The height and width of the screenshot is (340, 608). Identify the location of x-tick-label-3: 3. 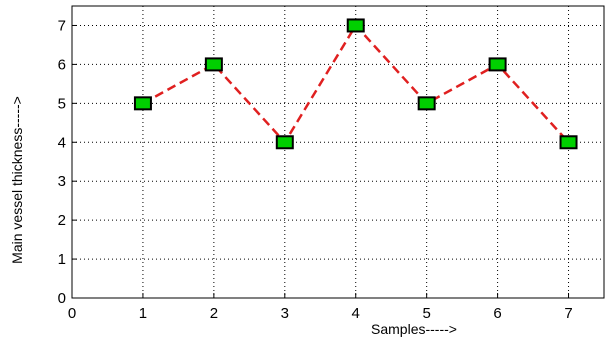
(285, 313).